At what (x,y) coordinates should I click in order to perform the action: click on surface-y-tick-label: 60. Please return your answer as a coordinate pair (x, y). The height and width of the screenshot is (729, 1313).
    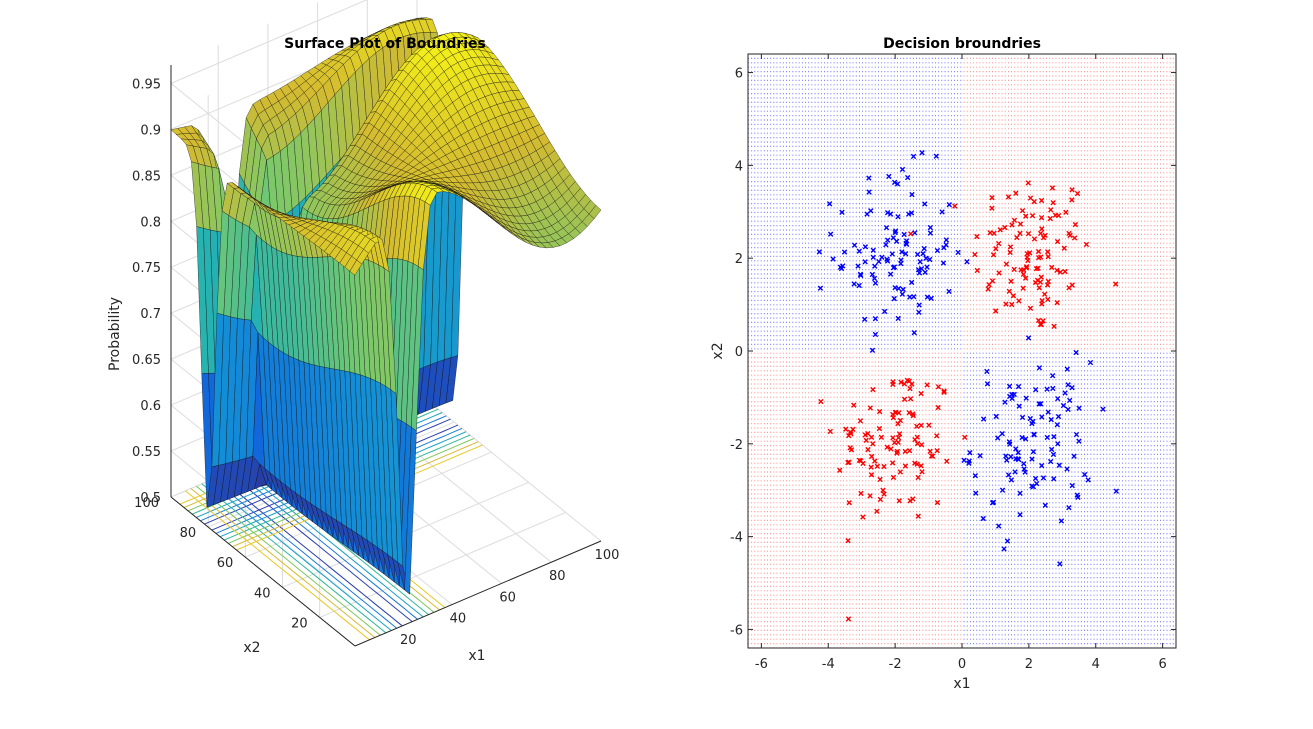
    Looking at the image, I should click on (225, 563).